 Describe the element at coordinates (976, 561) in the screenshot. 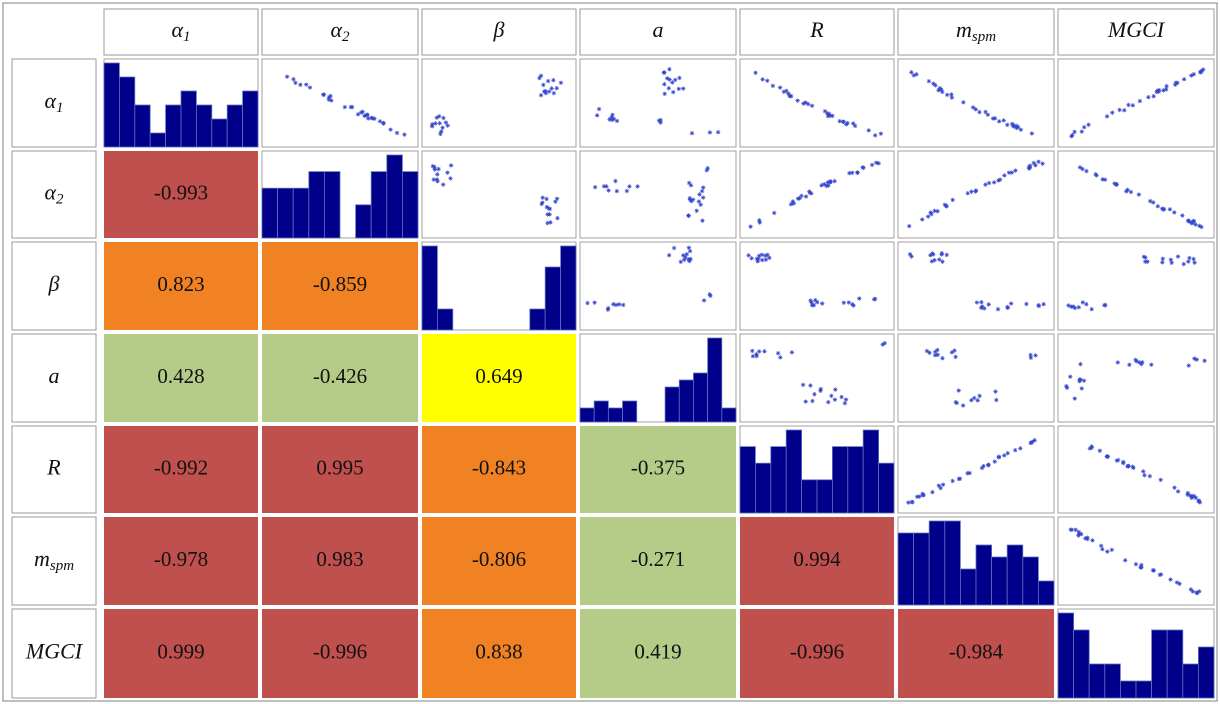

I see `histogram-panel` at that location.